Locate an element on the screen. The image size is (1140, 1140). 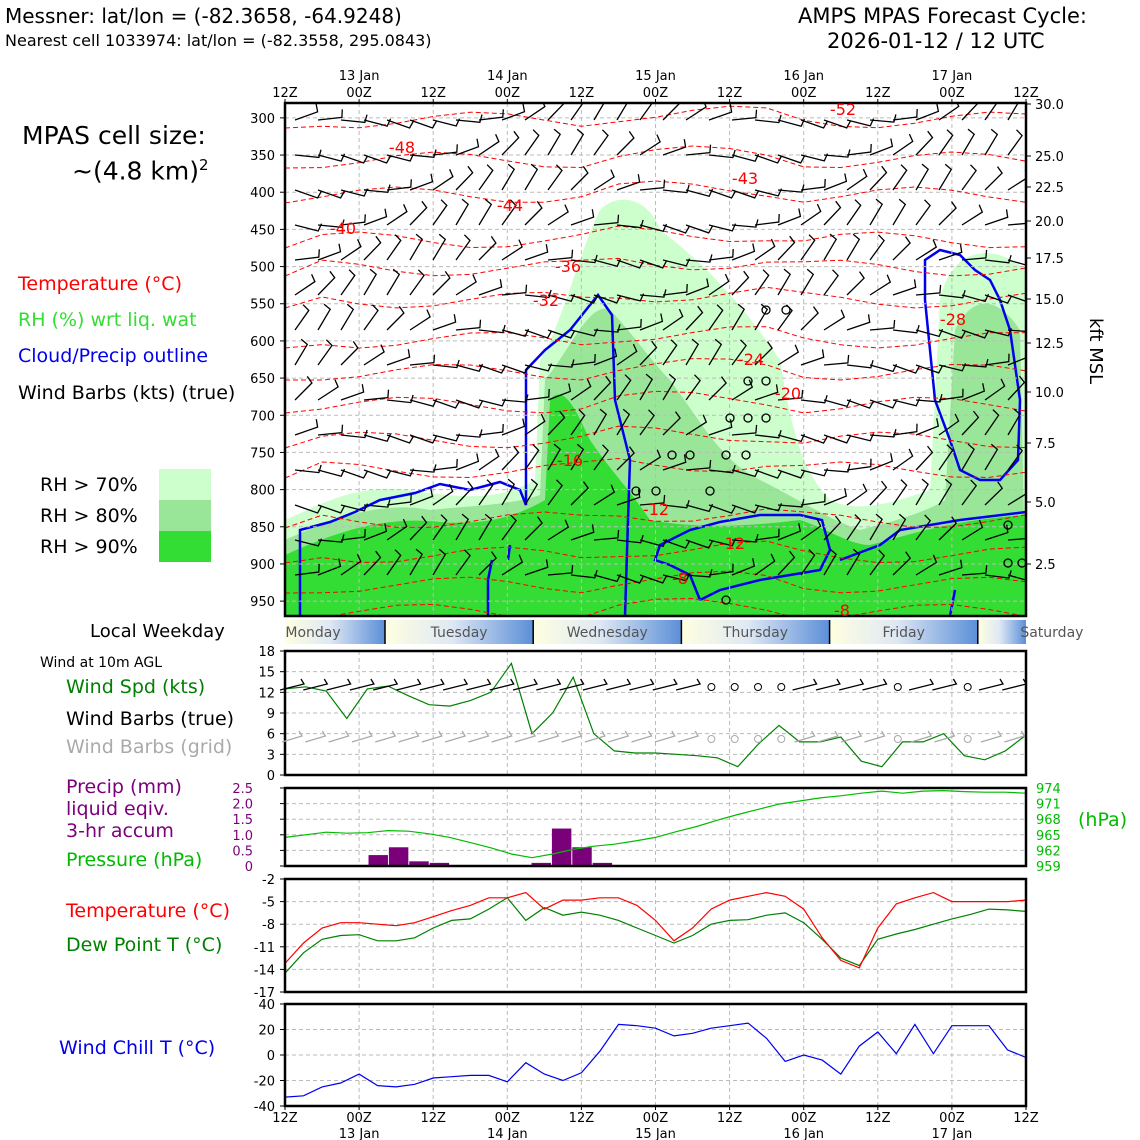
pressure-tick-label: 450 is located at coordinates (262, 230).